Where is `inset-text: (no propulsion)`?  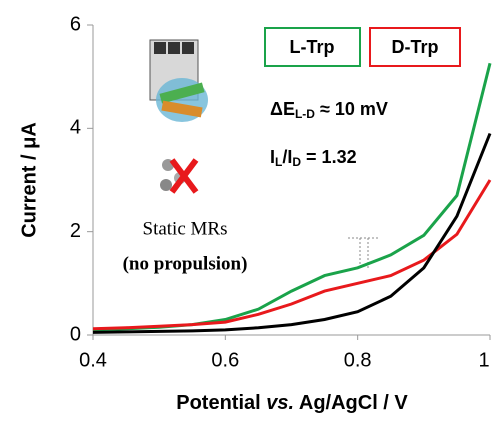 inset-text: (no propulsion) is located at coordinates (185, 263).